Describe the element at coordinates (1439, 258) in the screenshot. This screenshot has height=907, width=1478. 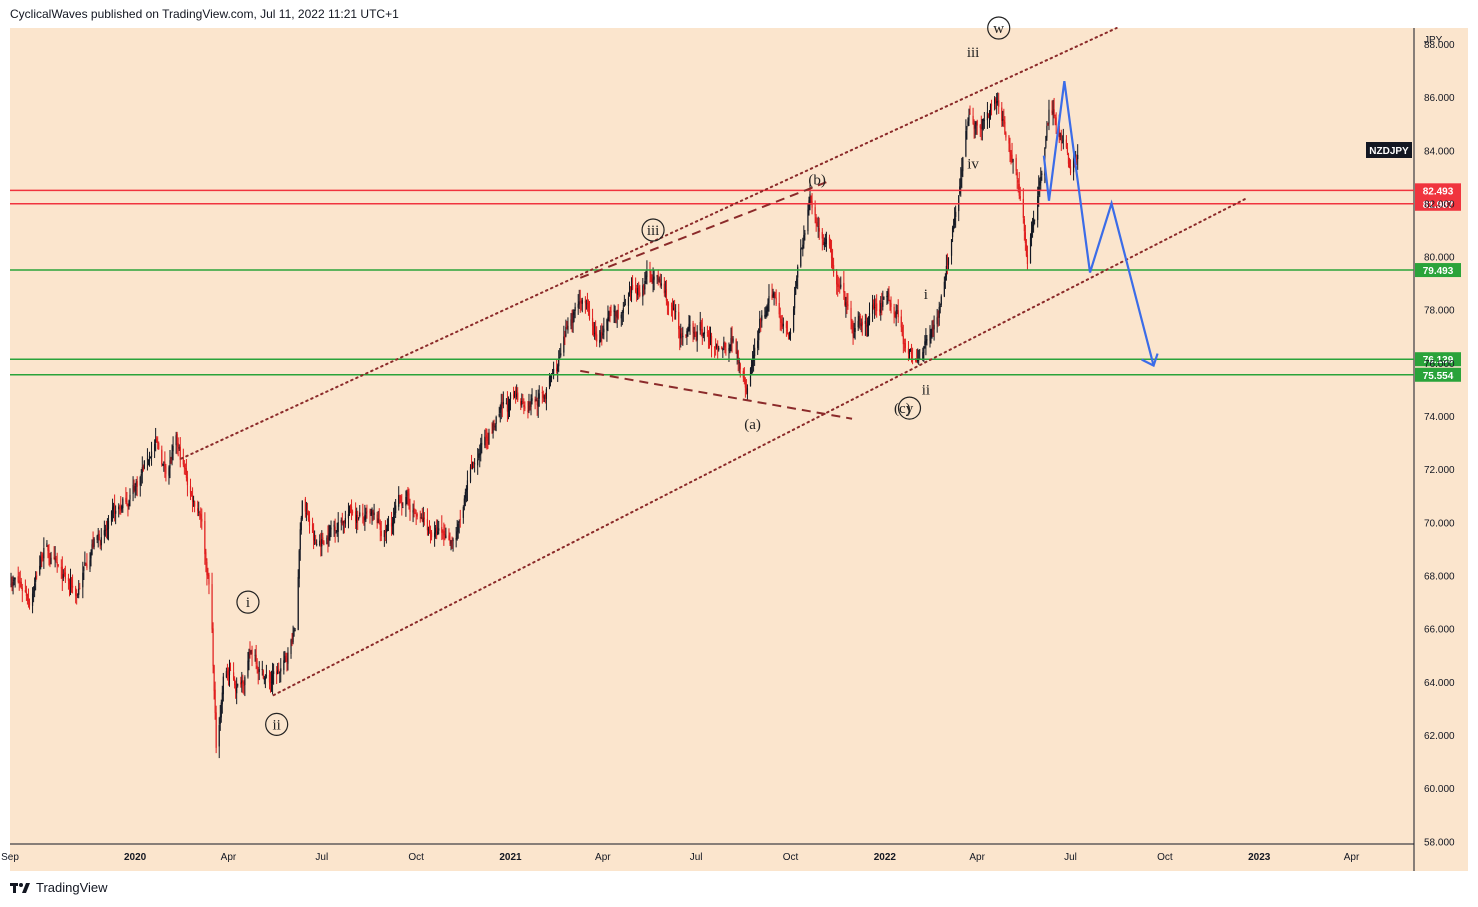
I see `y-tick-label: 80.000` at that location.